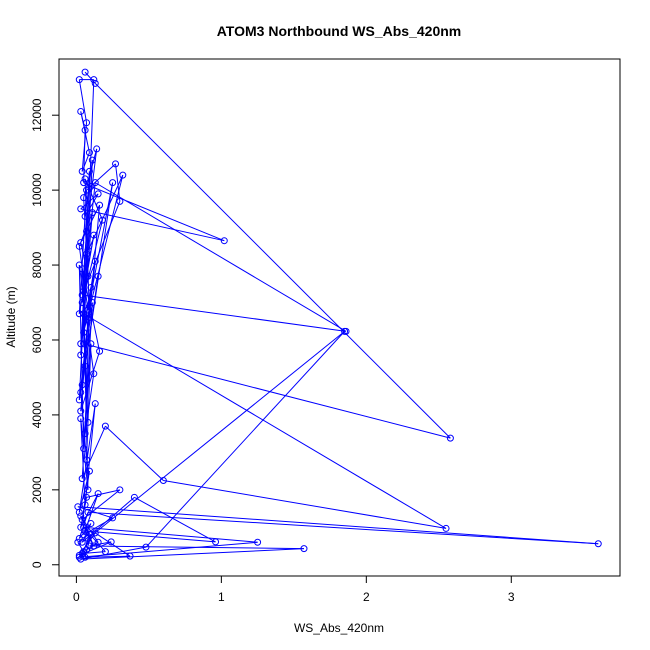  I want to click on x-axis: 0 1 2 3, so click(294, 589).